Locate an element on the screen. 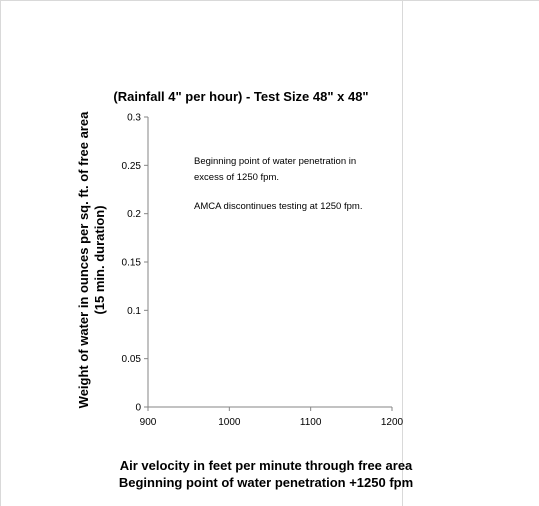 The height and width of the screenshot is (506, 539). frame-border-right is located at coordinates (402, 253).